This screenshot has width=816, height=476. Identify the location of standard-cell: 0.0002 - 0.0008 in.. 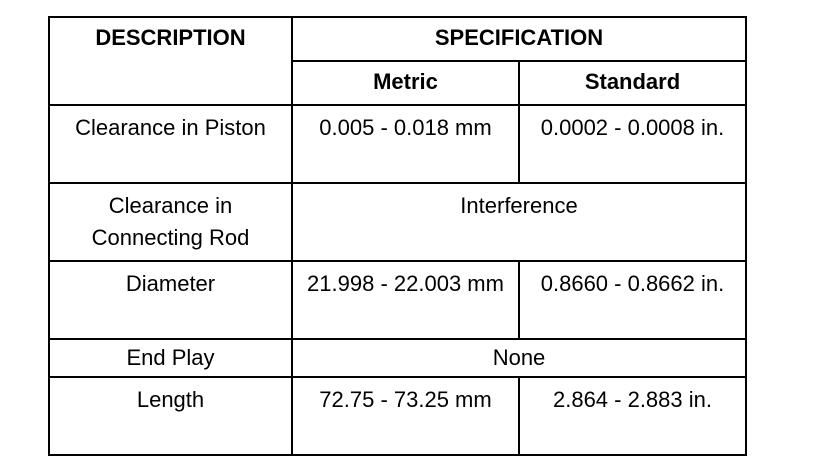
(632, 144).